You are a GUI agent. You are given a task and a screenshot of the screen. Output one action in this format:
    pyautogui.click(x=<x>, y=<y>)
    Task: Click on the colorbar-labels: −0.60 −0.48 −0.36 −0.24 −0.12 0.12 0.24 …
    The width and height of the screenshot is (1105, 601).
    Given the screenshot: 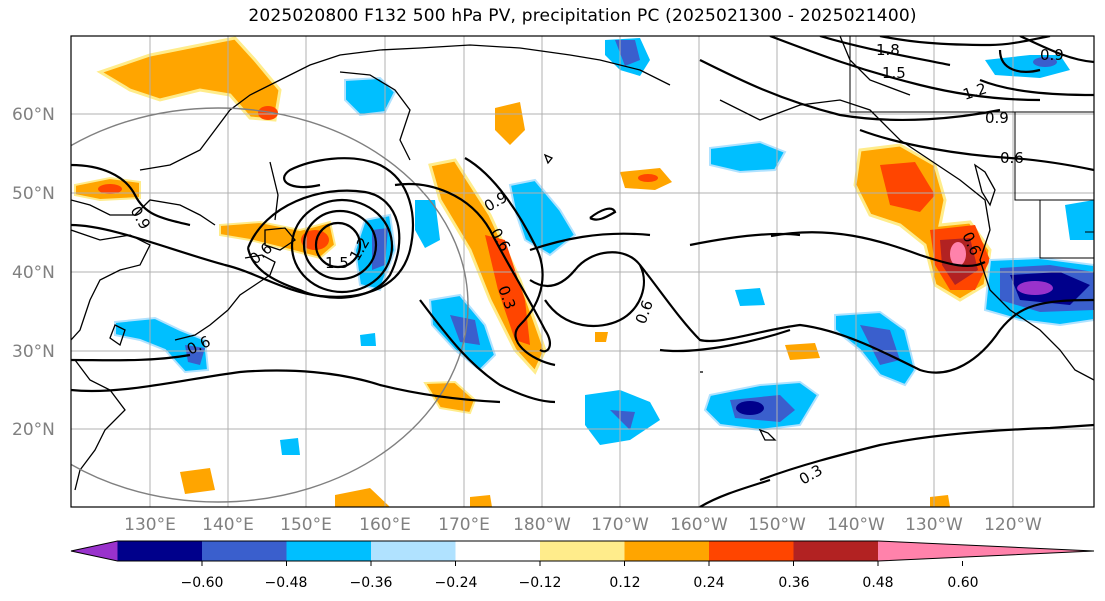 What is the action you would take?
    pyautogui.click(x=580, y=583)
    